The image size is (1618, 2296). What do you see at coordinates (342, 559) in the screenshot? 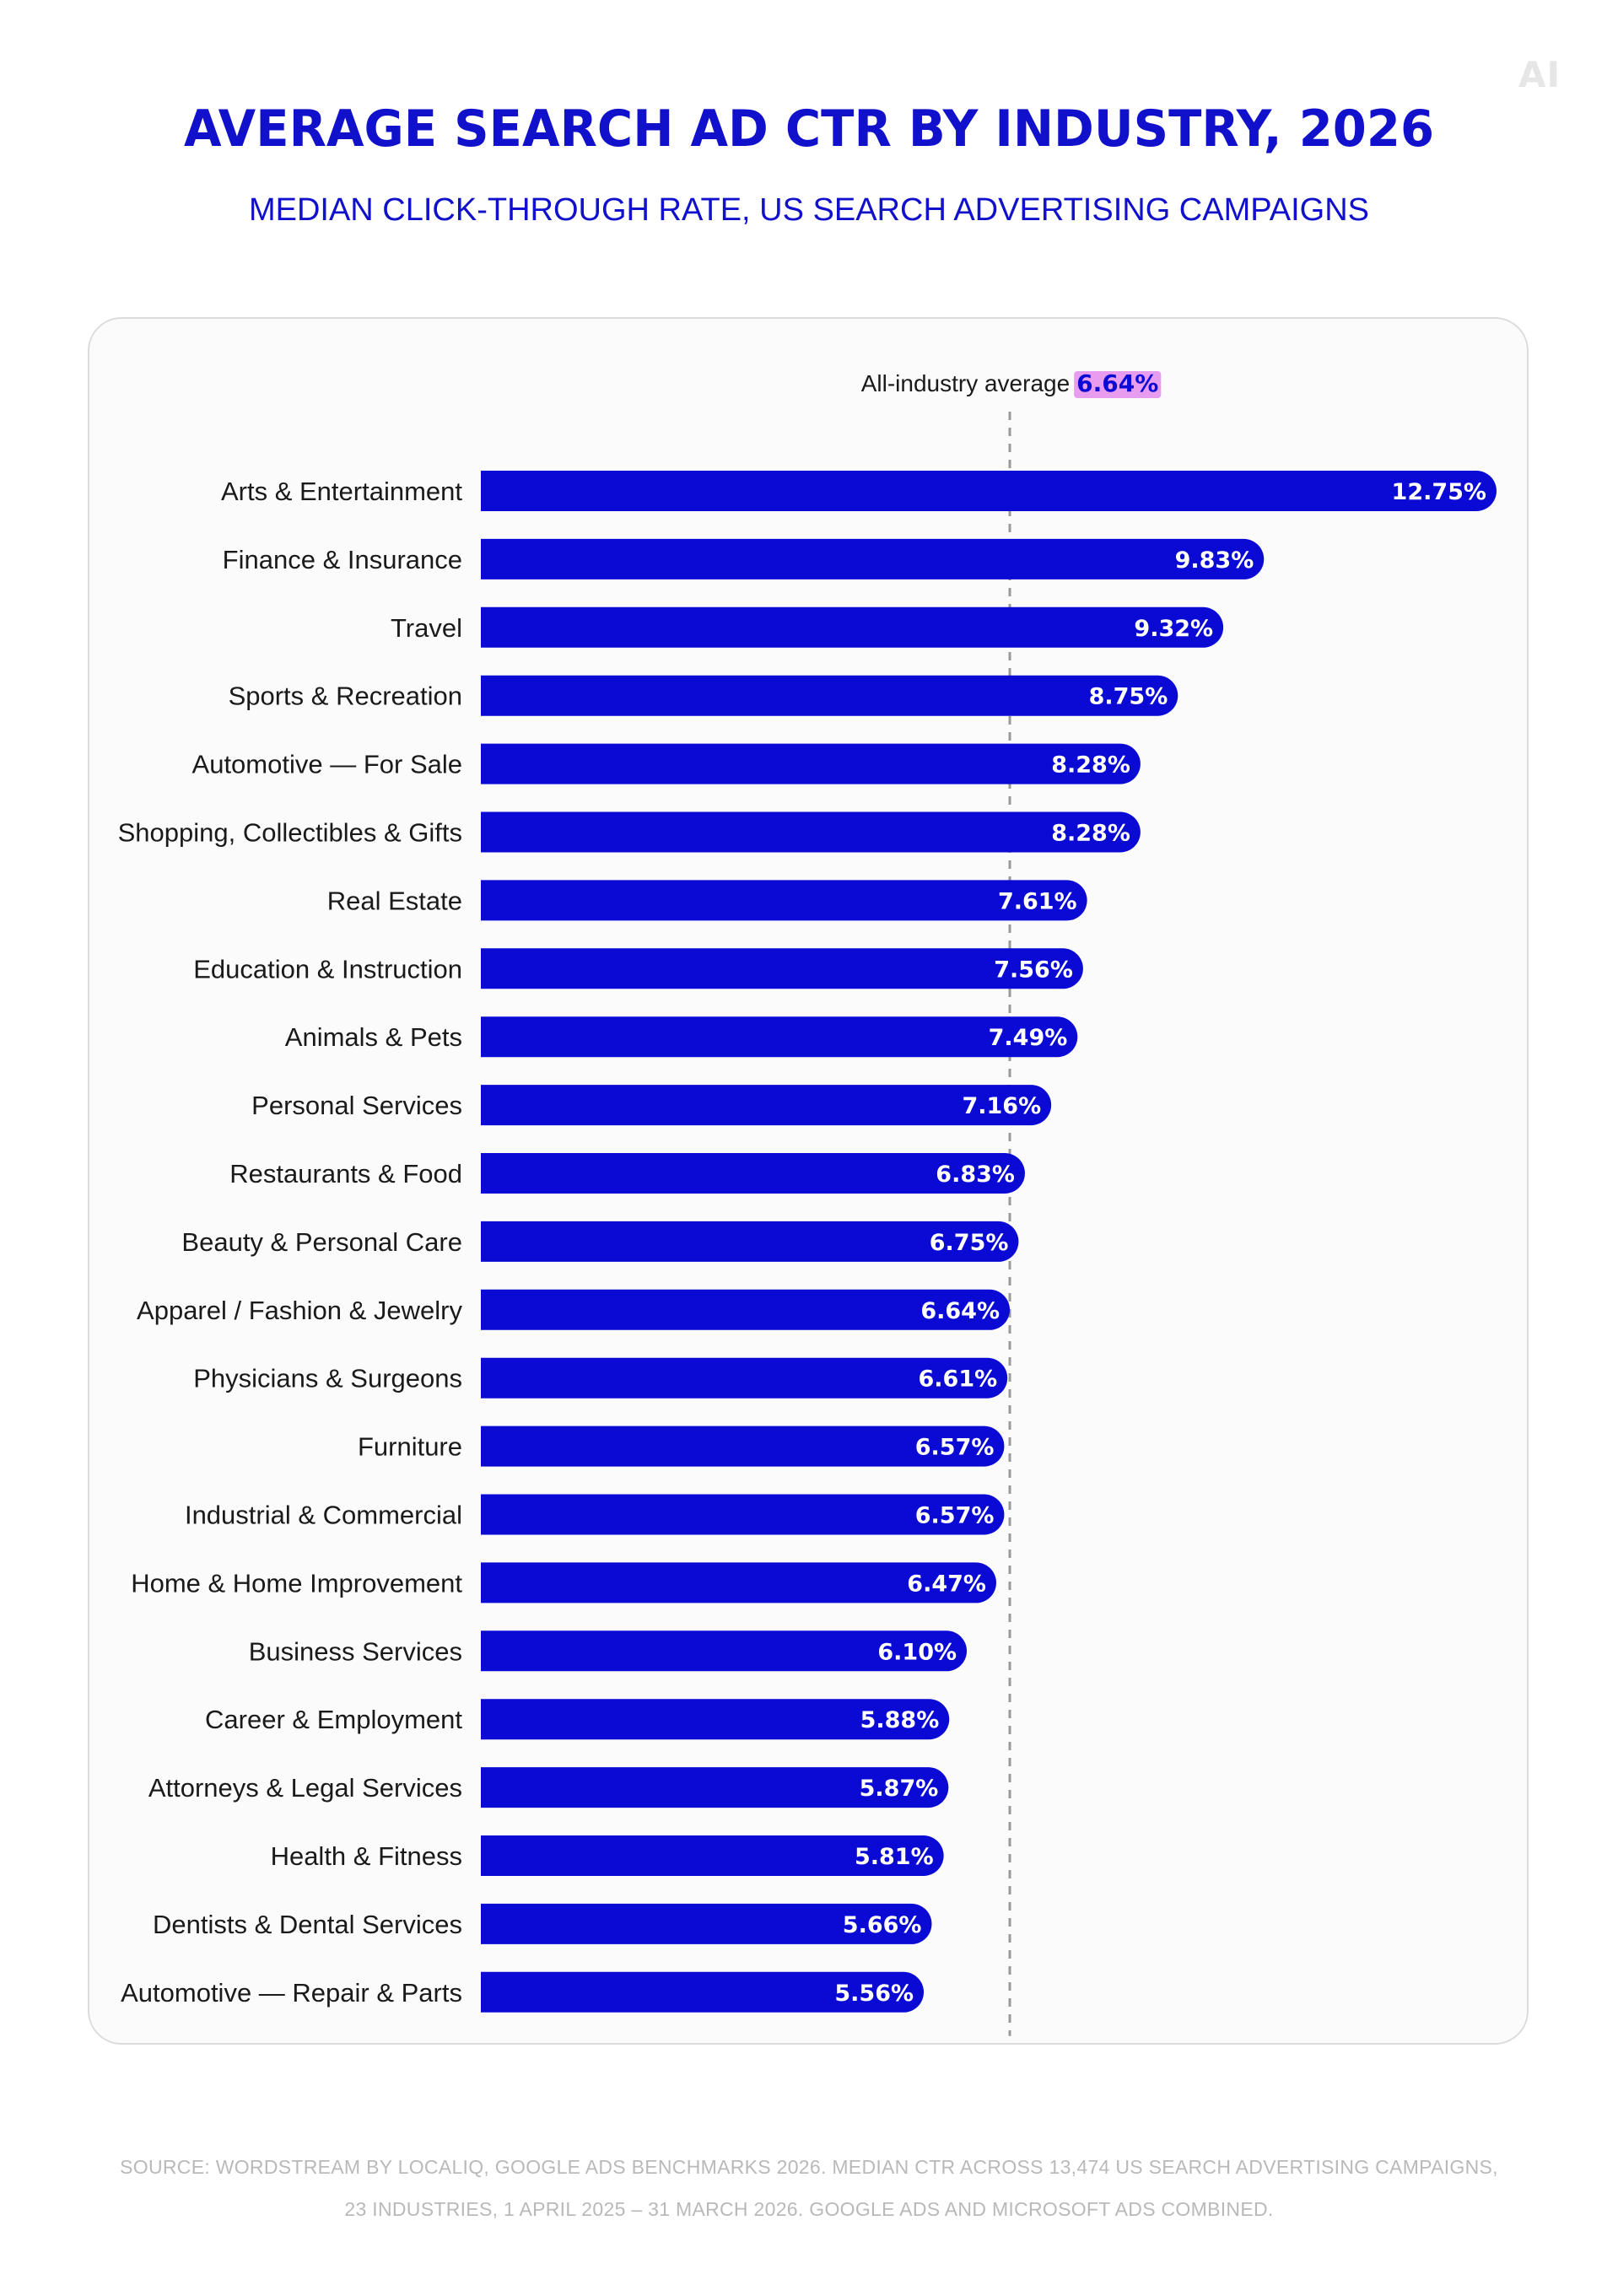
I see `category-label: Finance & Insurance` at bounding box center [342, 559].